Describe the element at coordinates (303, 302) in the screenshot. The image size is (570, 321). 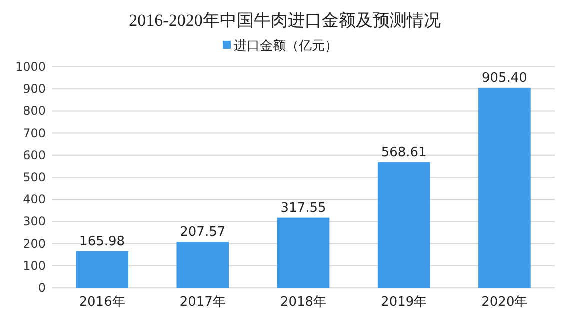
I see `x-tick-label: 2018年` at that location.